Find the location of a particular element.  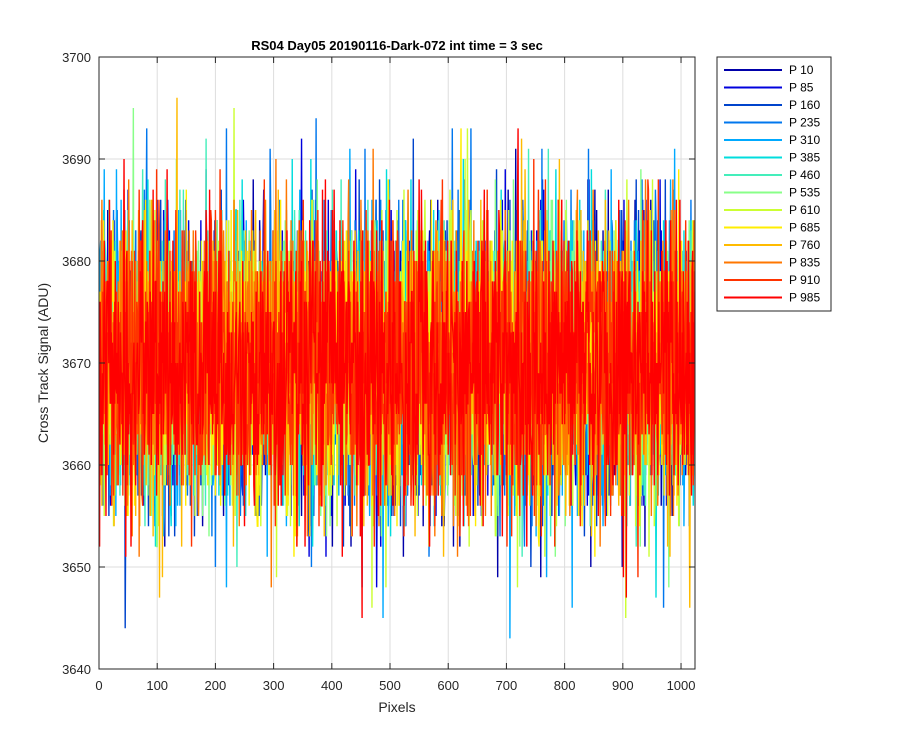

x-tick-label: 500 is located at coordinates (390, 685).